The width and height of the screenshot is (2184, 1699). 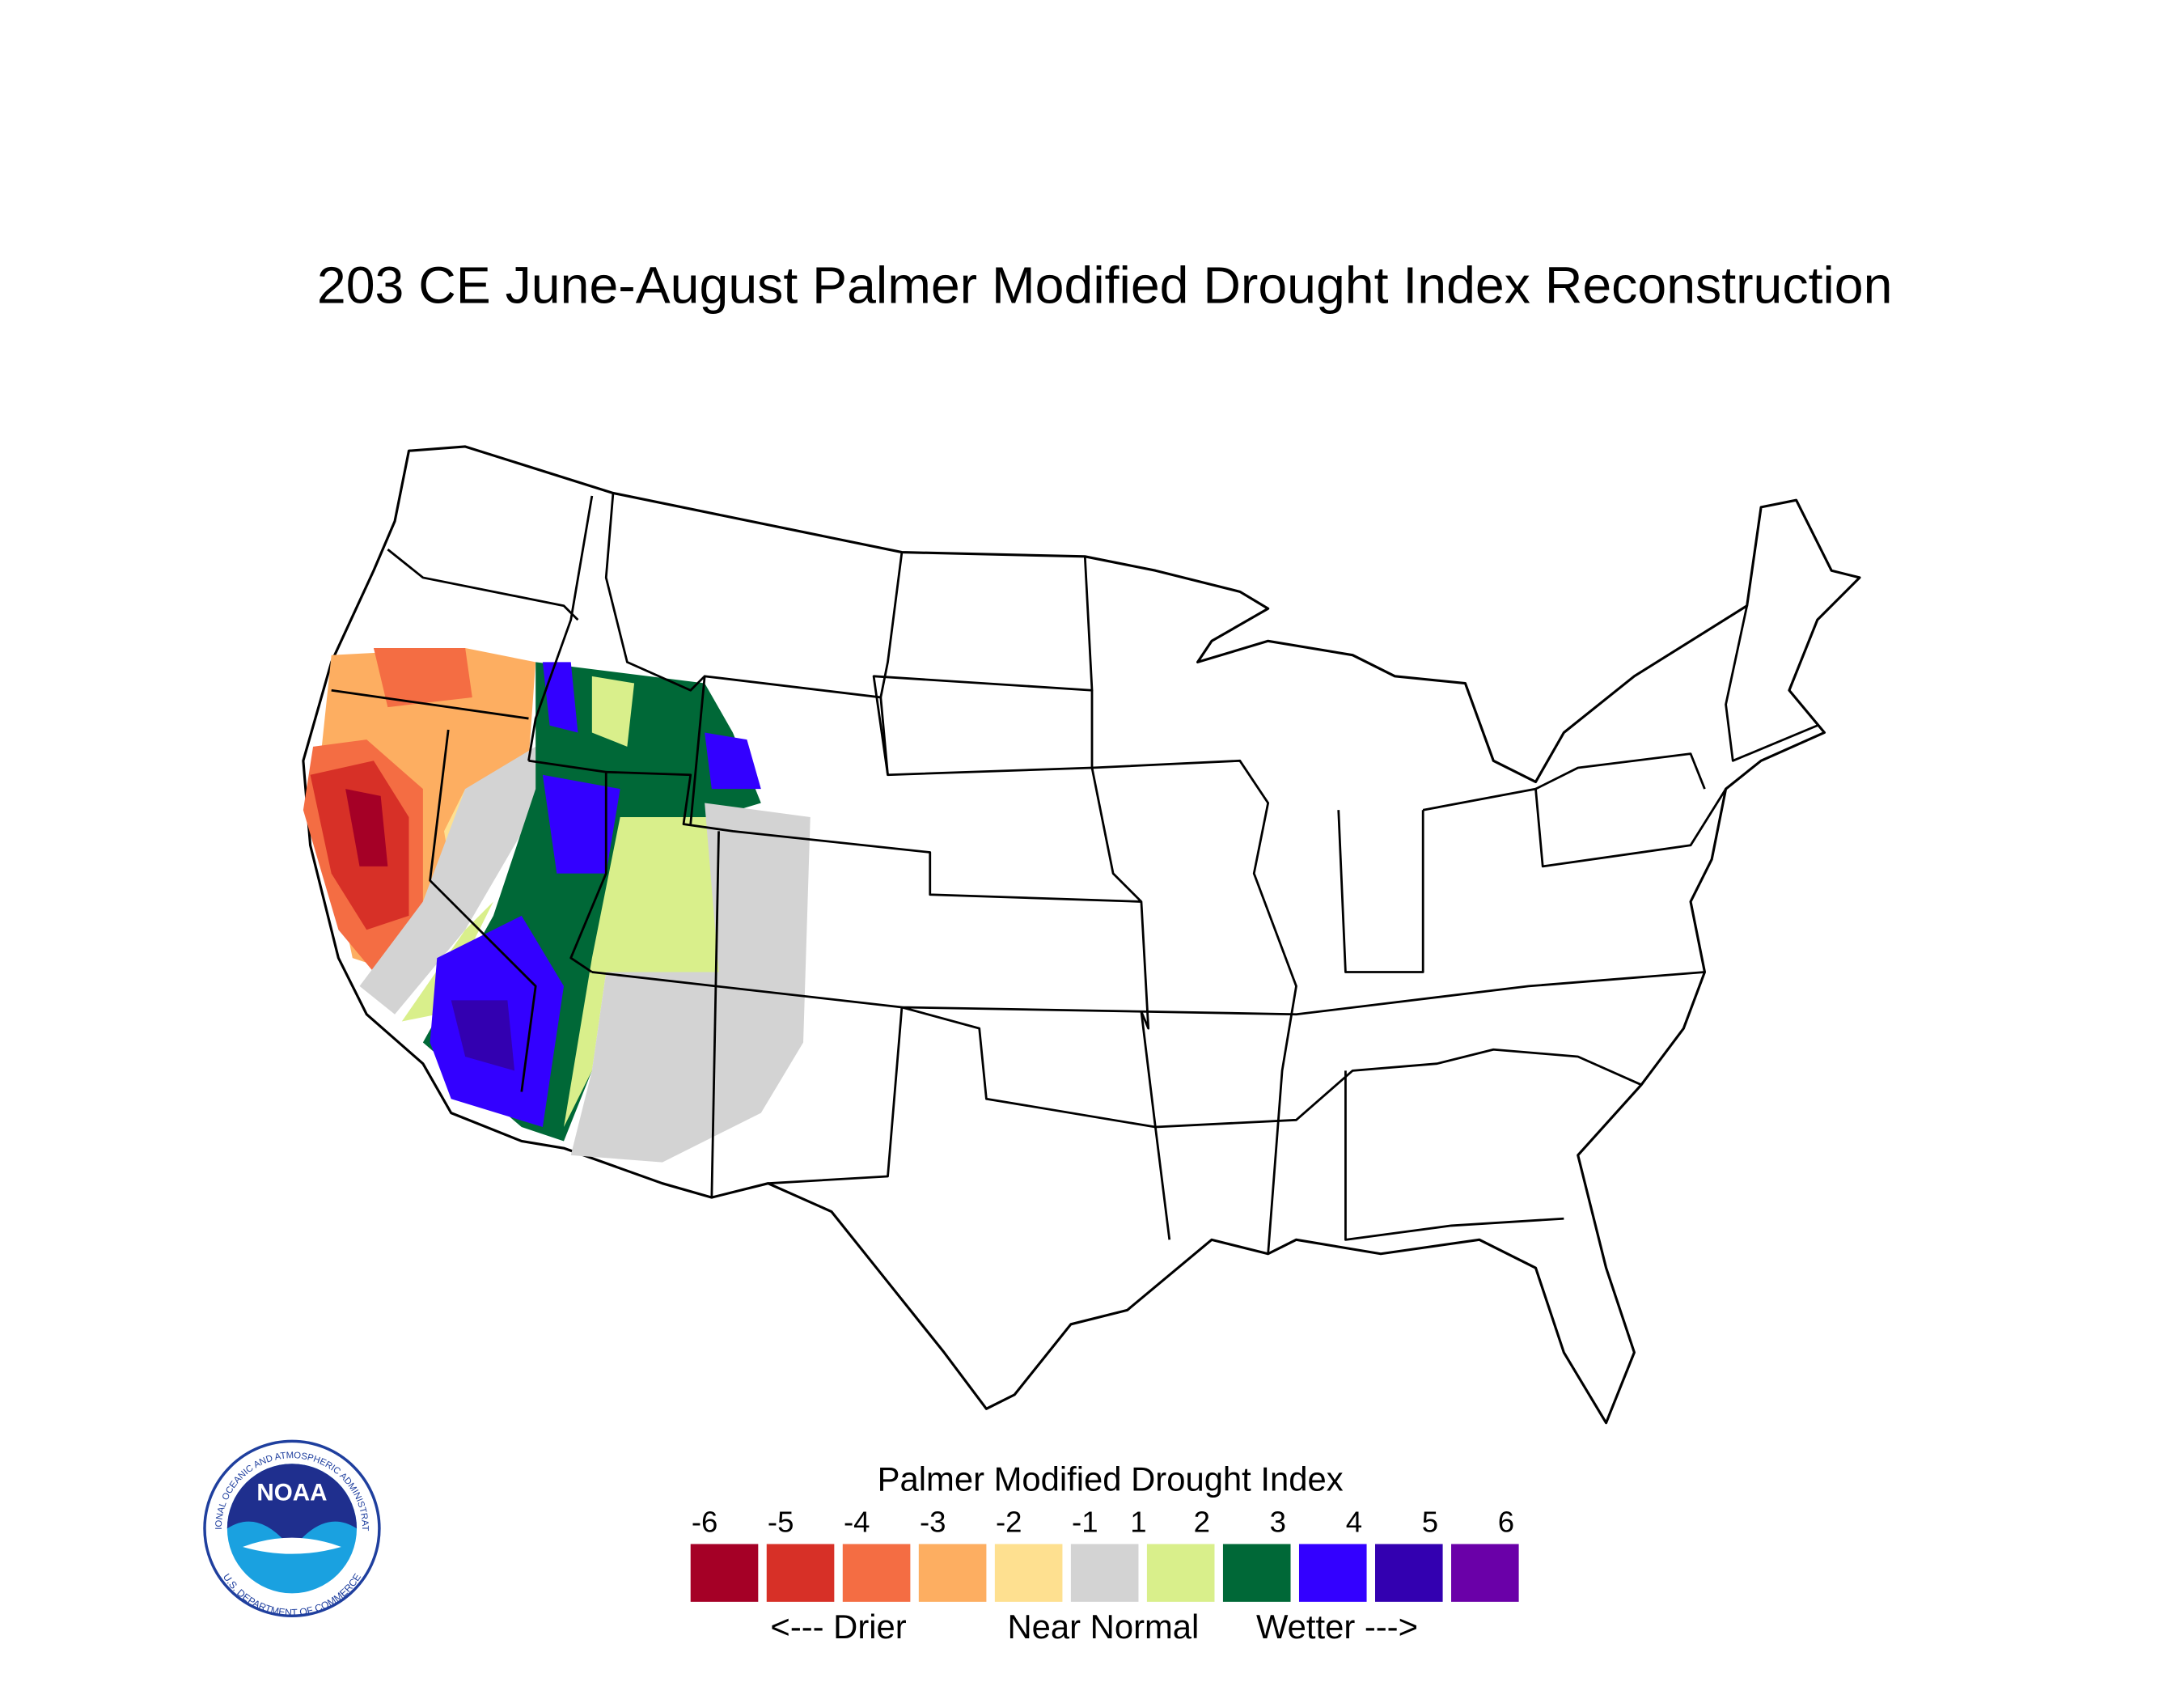 I want to click on legend-note: Near Normal, so click(x=1104, y=1627).